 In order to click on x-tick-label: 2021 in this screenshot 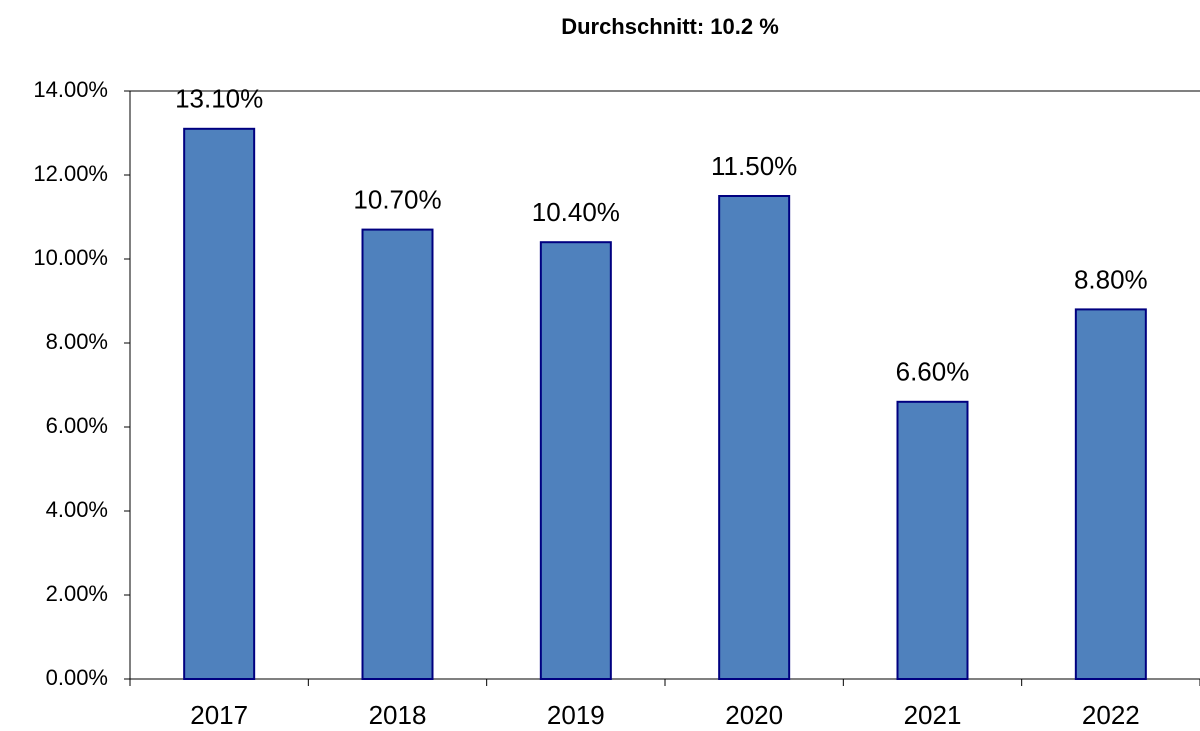, I will do `click(933, 715)`.